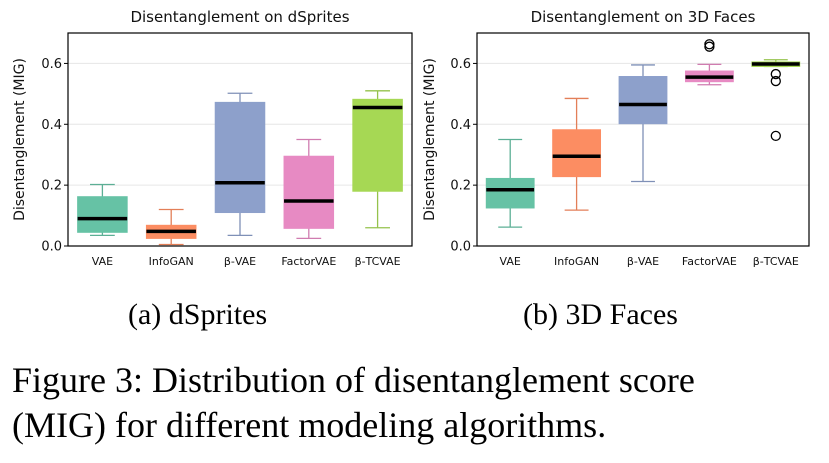 The height and width of the screenshot is (463, 829). What do you see at coordinates (377, 145) in the screenshot?
I see `box-β-TCVAE` at bounding box center [377, 145].